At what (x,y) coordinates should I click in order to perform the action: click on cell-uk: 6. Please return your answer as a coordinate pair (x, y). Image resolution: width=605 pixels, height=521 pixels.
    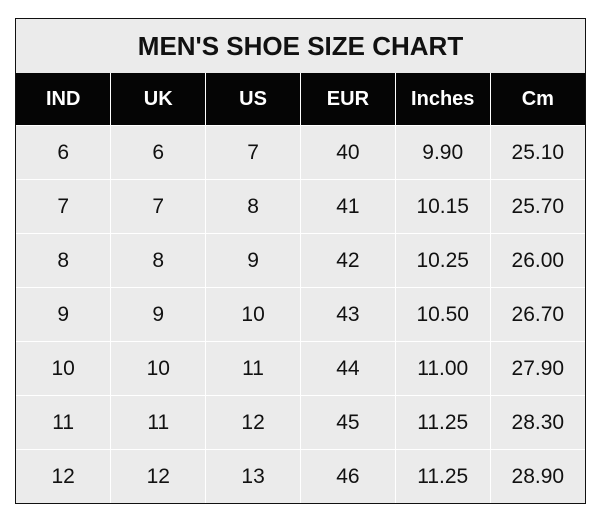
    Looking at the image, I should click on (158, 152).